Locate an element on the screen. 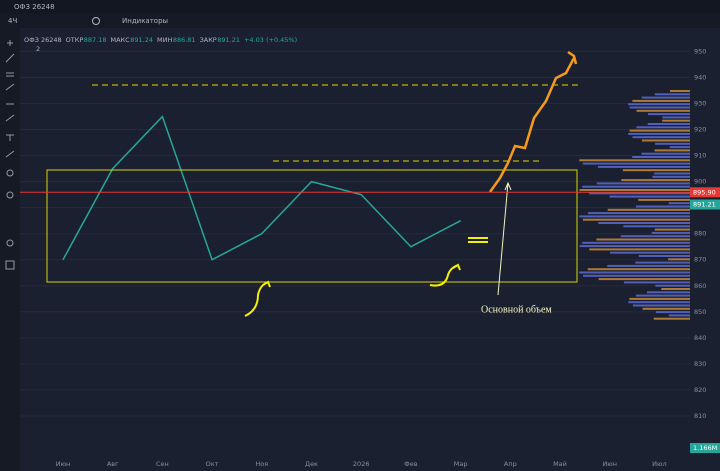  legend-low: 886.81 is located at coordinates (184, 40).